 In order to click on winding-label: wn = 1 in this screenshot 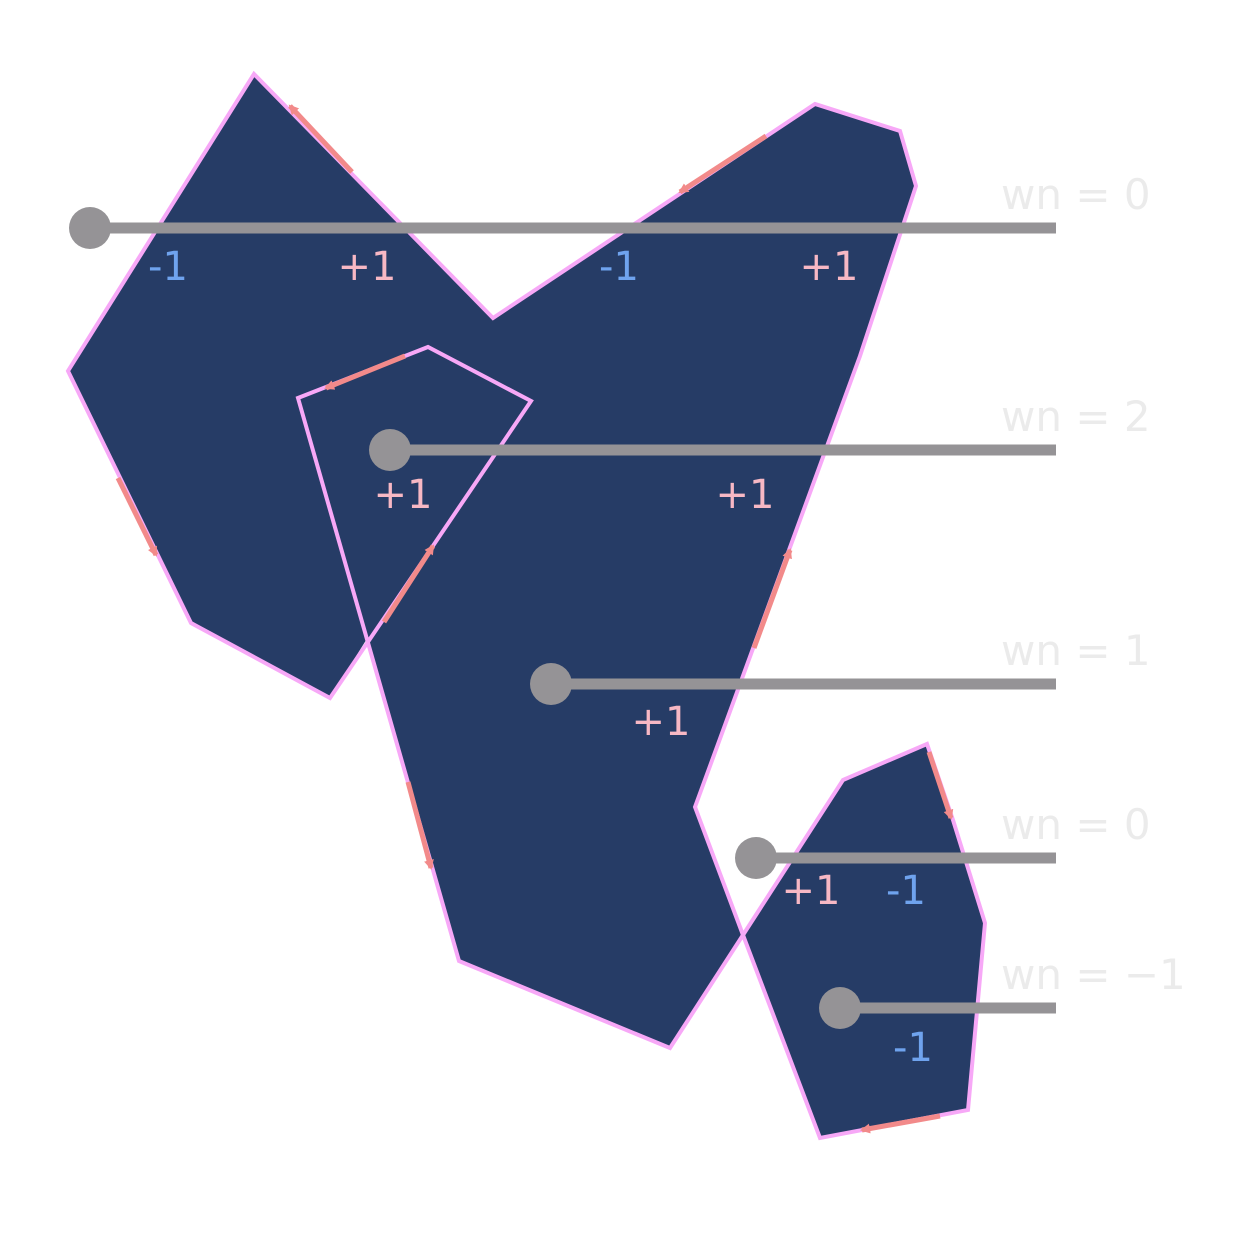, I will do `click(1076, 650)`.